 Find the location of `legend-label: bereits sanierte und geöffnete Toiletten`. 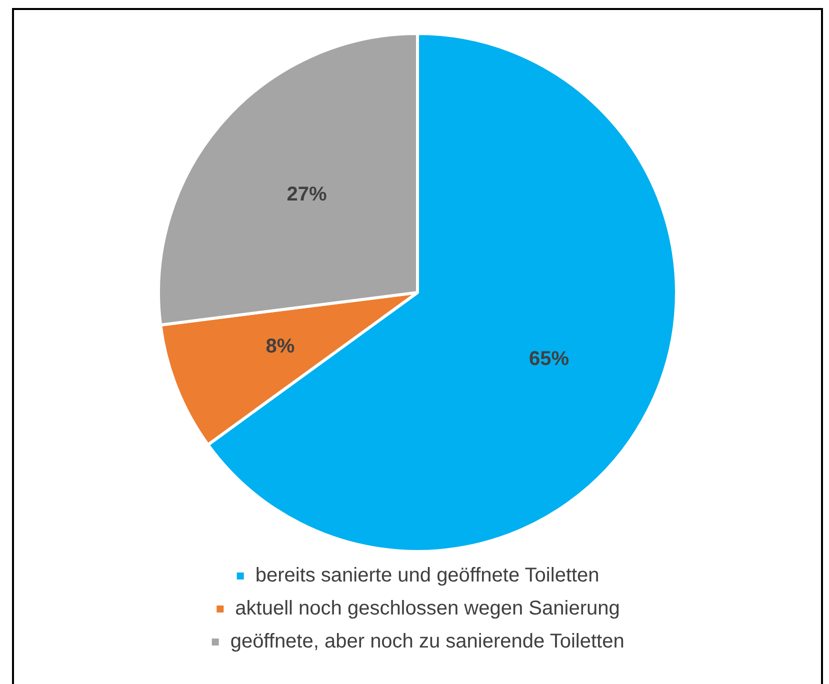

legend-label: bereits sanierte und geöffnete Toiletten is located at coordinates (427, 575).